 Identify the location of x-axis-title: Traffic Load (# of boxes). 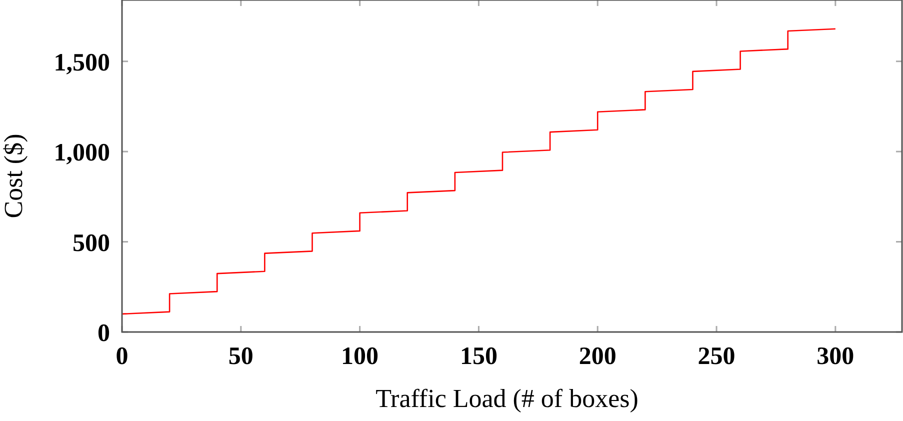
(507, 398).